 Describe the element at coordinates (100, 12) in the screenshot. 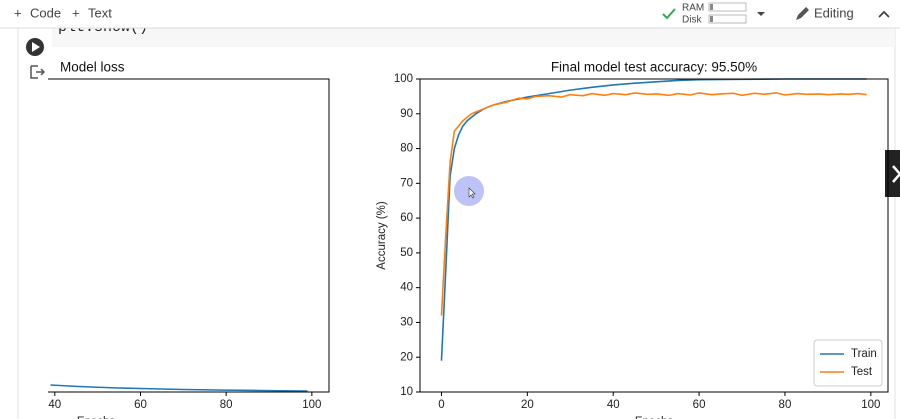

I see `button-label: Text` at that location.